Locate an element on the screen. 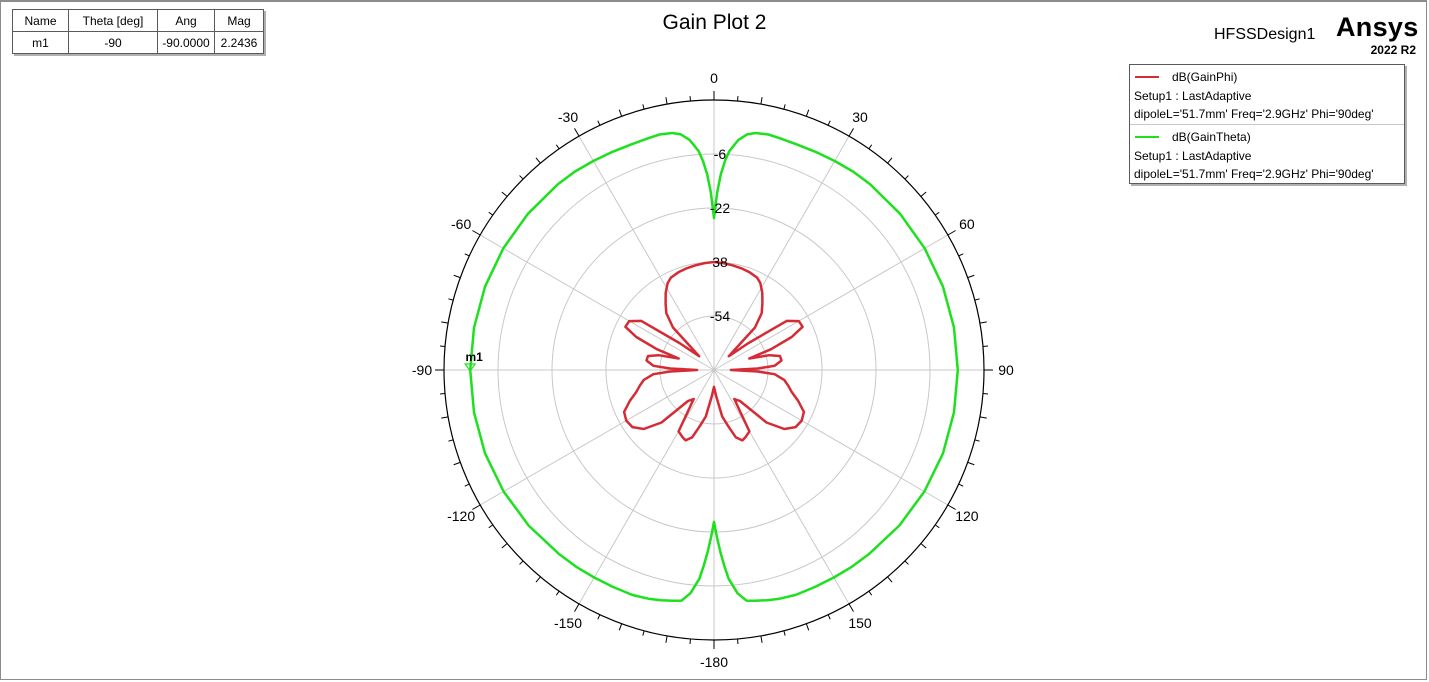 The width and height of the screenshot is (1429, 682). angle-label: 120 is located at coordinates (967, 516).